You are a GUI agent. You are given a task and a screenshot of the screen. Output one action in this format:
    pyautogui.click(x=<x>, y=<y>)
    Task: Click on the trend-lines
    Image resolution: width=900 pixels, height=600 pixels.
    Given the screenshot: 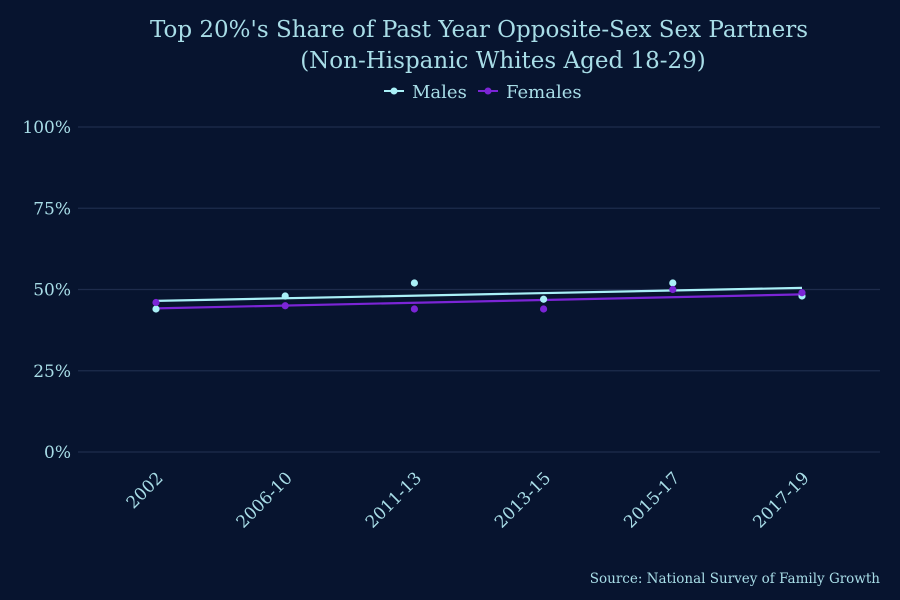 What is the action you would take?
    pyautogui.click(x=479, y=298)
    